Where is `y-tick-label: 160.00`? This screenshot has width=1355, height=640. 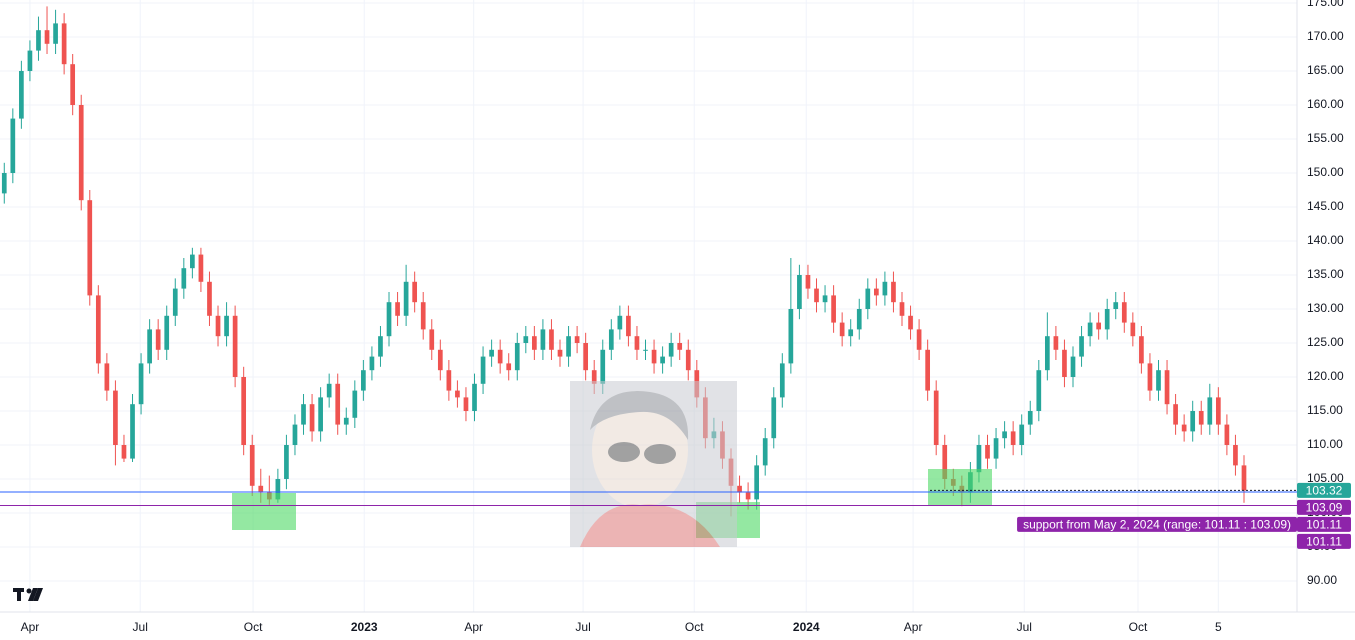 y-tick-label: 160.00 is located at coordinates (1325, 104).